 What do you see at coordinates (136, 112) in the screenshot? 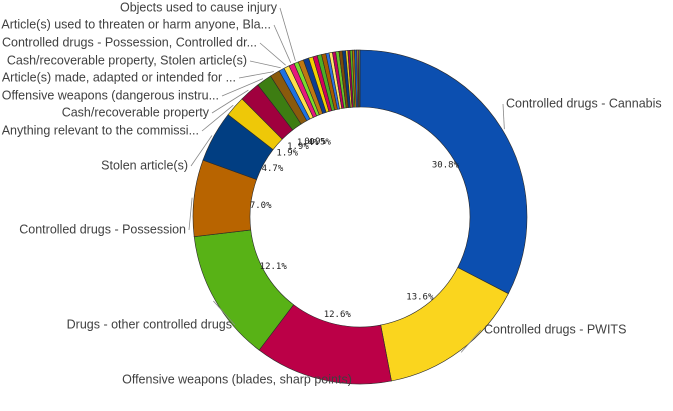
I see `category-label: Cash/recoverable property` at bounding box center [136, 112].